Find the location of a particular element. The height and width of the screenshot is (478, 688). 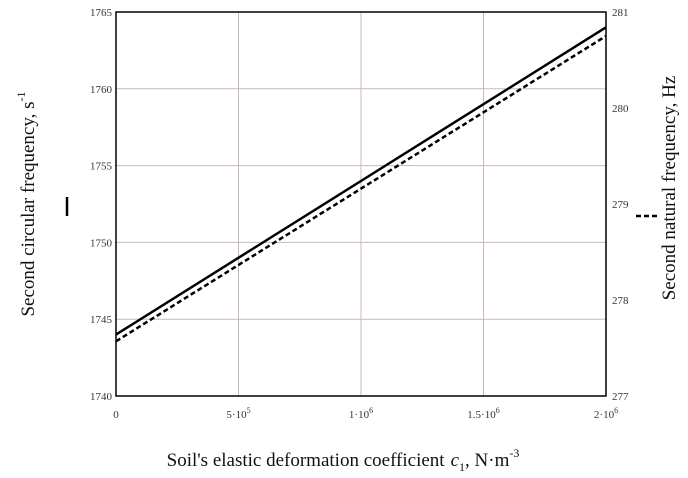

x-tick-label: 5·10⁵ is located at coordinates (238, 413).